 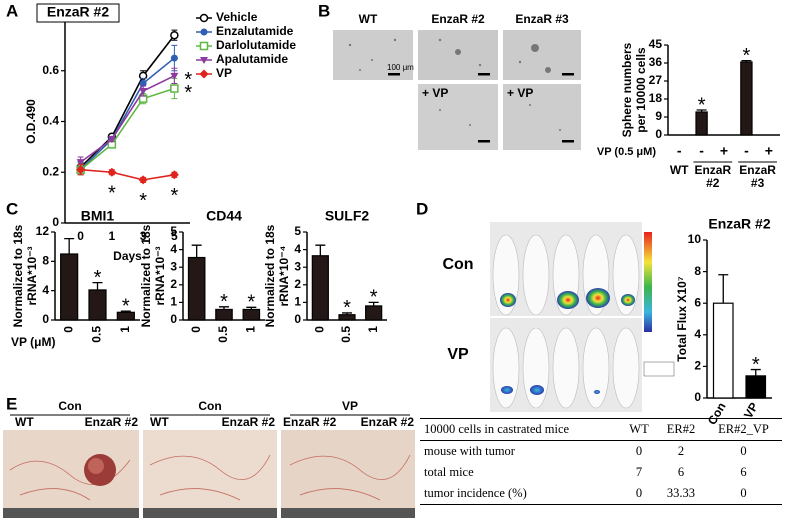 What do you see at coordinates (173, 302) in the screenshot?
I see `y-tick-label: 1` at bounding box center [173, 302].